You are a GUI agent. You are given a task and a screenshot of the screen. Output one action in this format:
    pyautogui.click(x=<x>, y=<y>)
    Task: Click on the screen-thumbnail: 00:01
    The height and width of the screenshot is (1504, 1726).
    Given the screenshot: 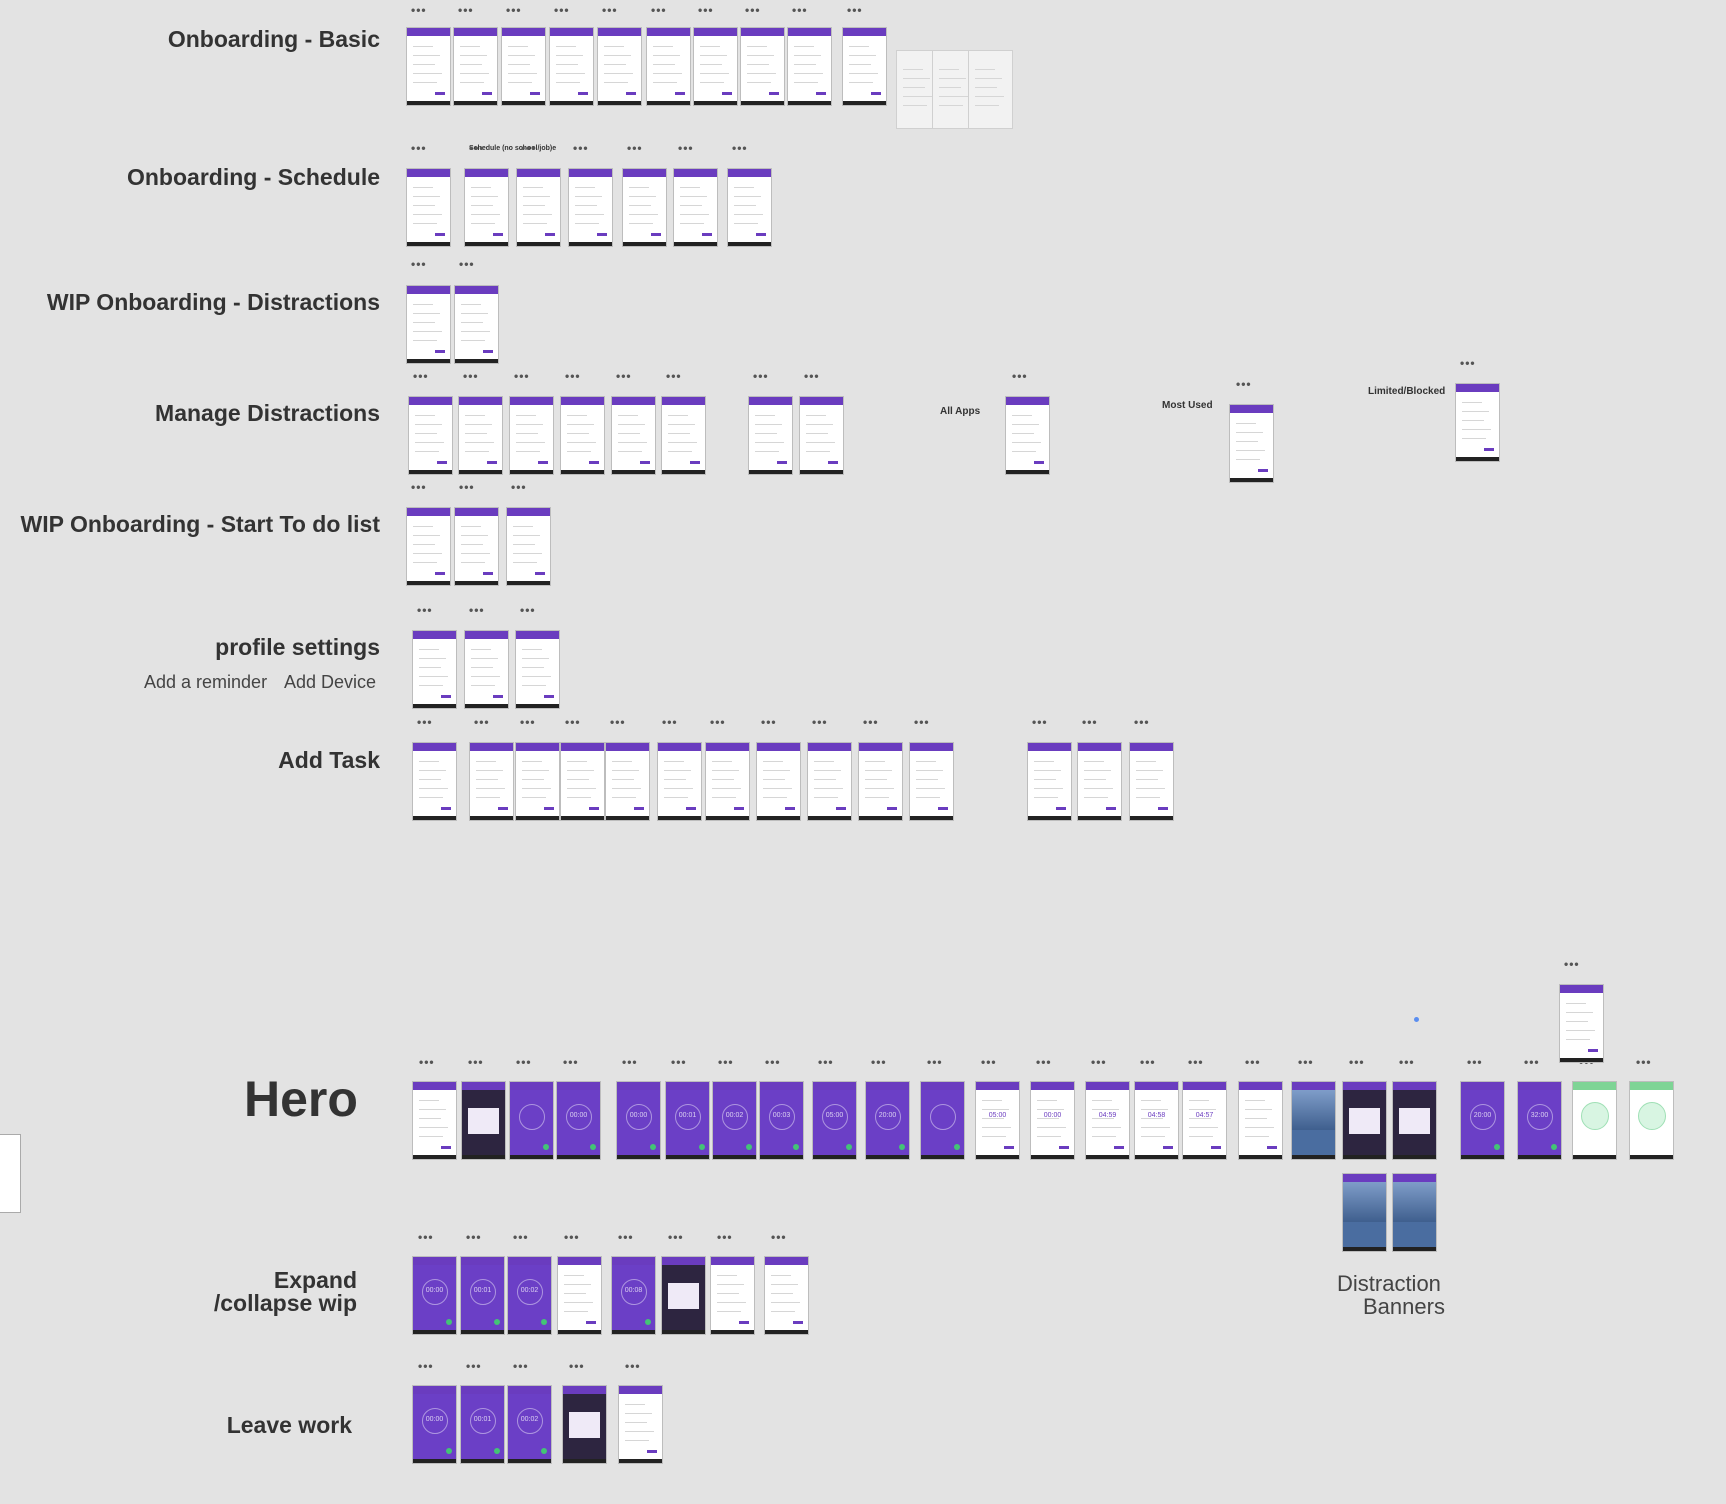 What is the action you would take?
    pyautogui.click(x=687, y=1120)
    